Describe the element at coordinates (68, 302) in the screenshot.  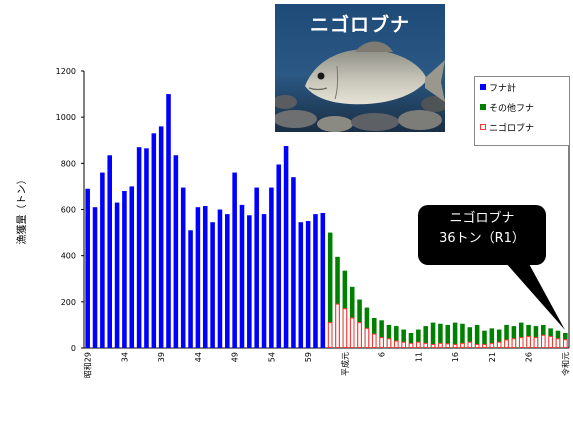
I see `y-tick-label: 200` at that location.